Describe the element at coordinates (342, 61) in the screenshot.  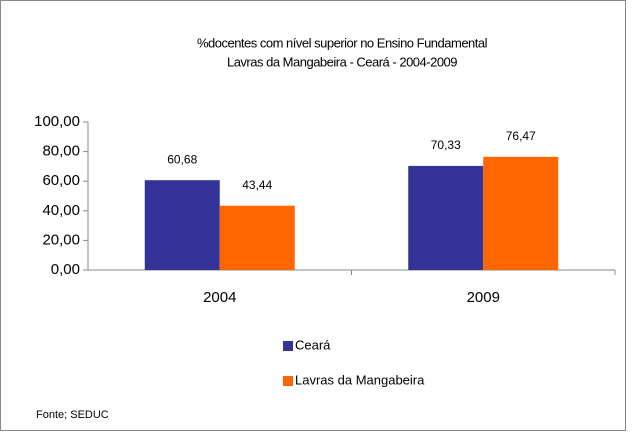
I see `chart-subtitle: Lavras da Mangabeira - Ceará - 2004-2009` at that location.